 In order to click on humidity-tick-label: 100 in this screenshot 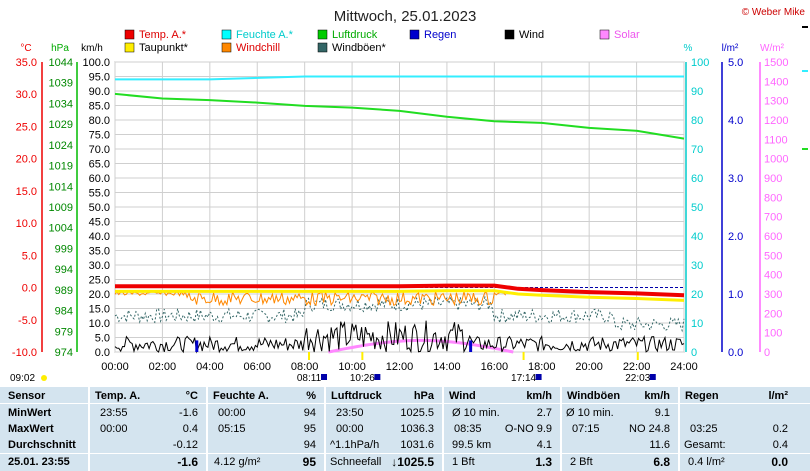, I will do `click(700, 63)`.